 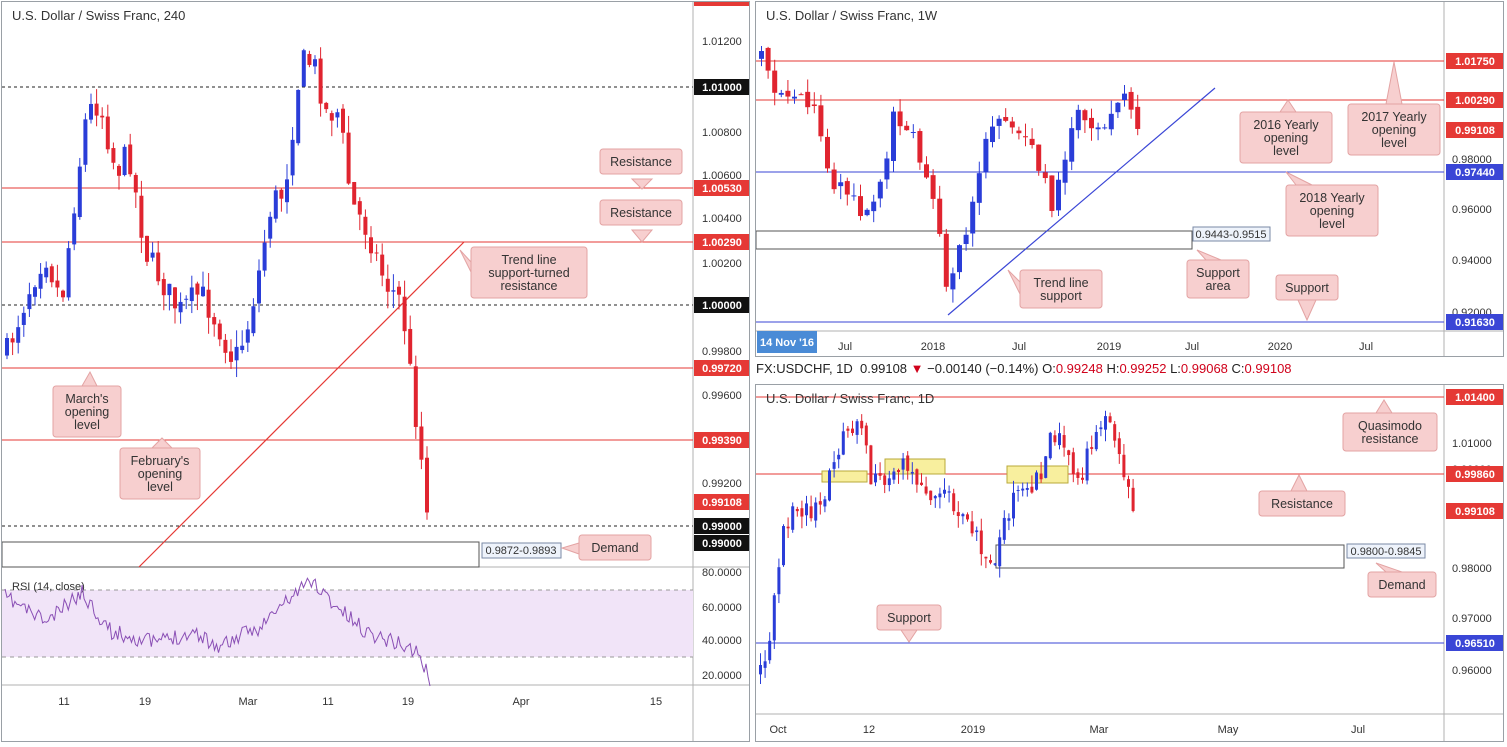 I want to click on h4-level-1-tag, so click(x=721, y=188).